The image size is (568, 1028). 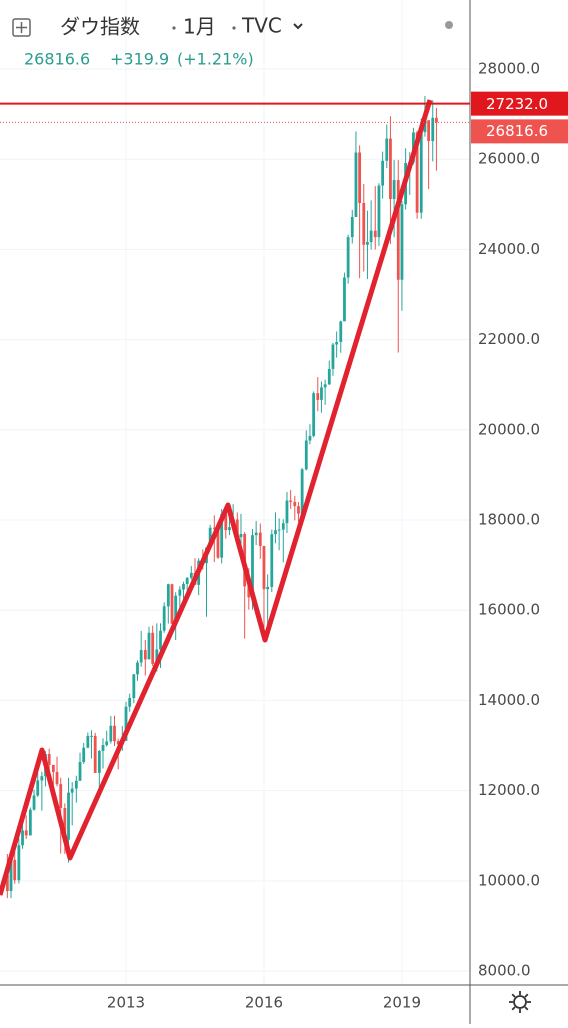 I want to click on y-tick-label: 18000.0, so click(x=509, y=520).